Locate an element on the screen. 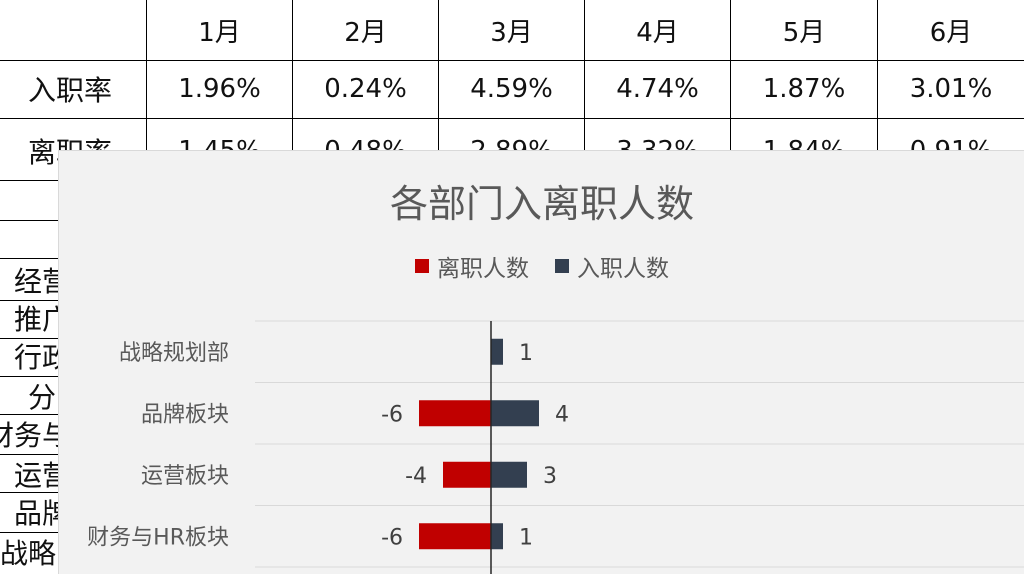  category-label: 财务与HR板块 is located at coordinates (158, 537).